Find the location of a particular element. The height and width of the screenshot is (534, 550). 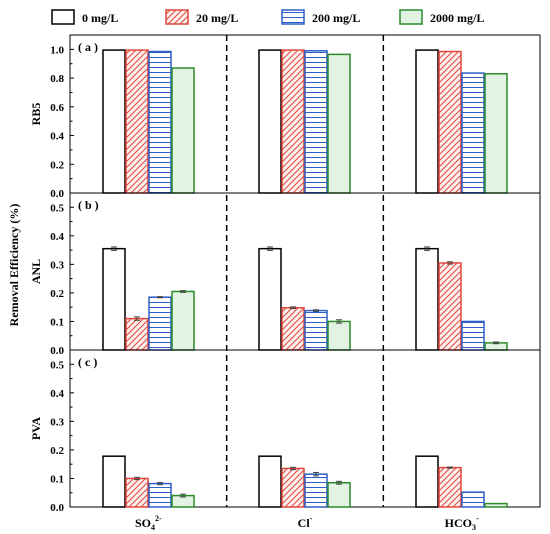

legend-label: 2000 mg/L is located at coordinates (457, 18).